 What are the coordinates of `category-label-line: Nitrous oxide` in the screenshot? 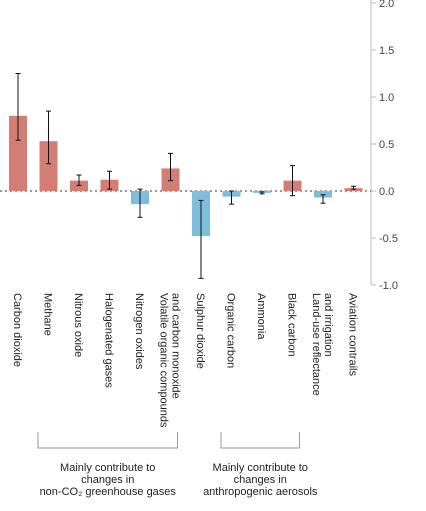 It's located at (78, 325).